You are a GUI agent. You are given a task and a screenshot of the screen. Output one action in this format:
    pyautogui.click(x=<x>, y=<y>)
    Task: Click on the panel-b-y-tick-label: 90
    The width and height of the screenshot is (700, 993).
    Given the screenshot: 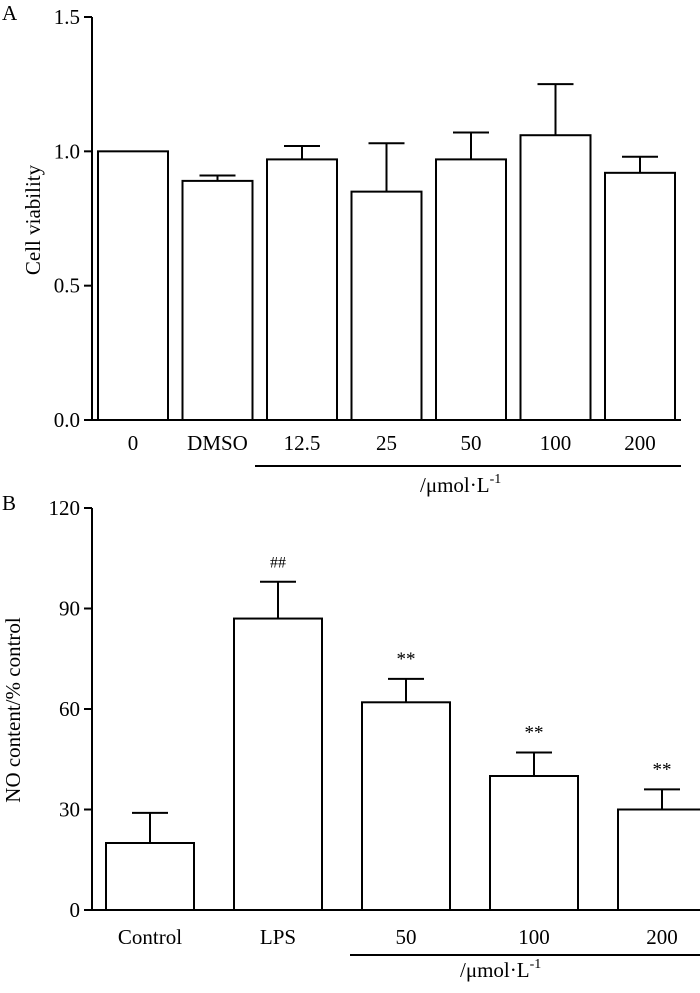 What is the action you would take?
    pyautogui.click(x=69, y=609)
    